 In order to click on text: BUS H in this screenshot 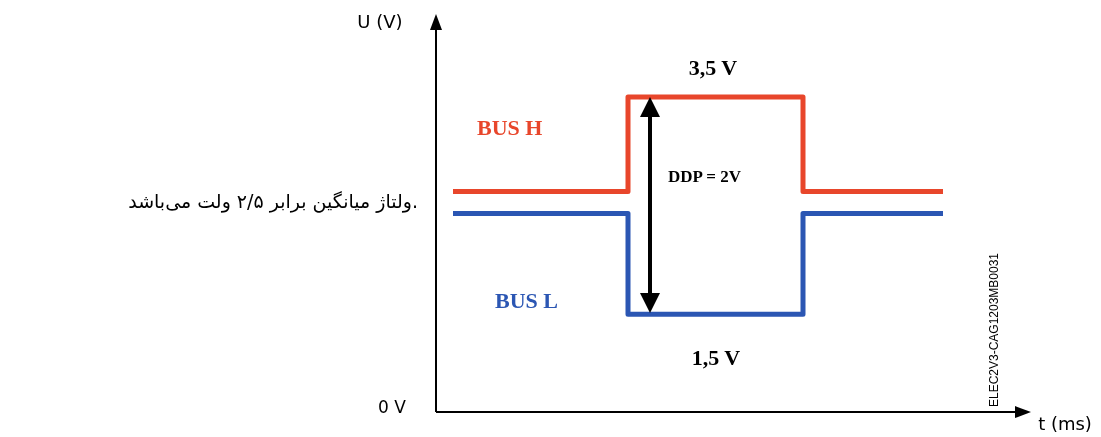, I will do `click(510, 127)`.